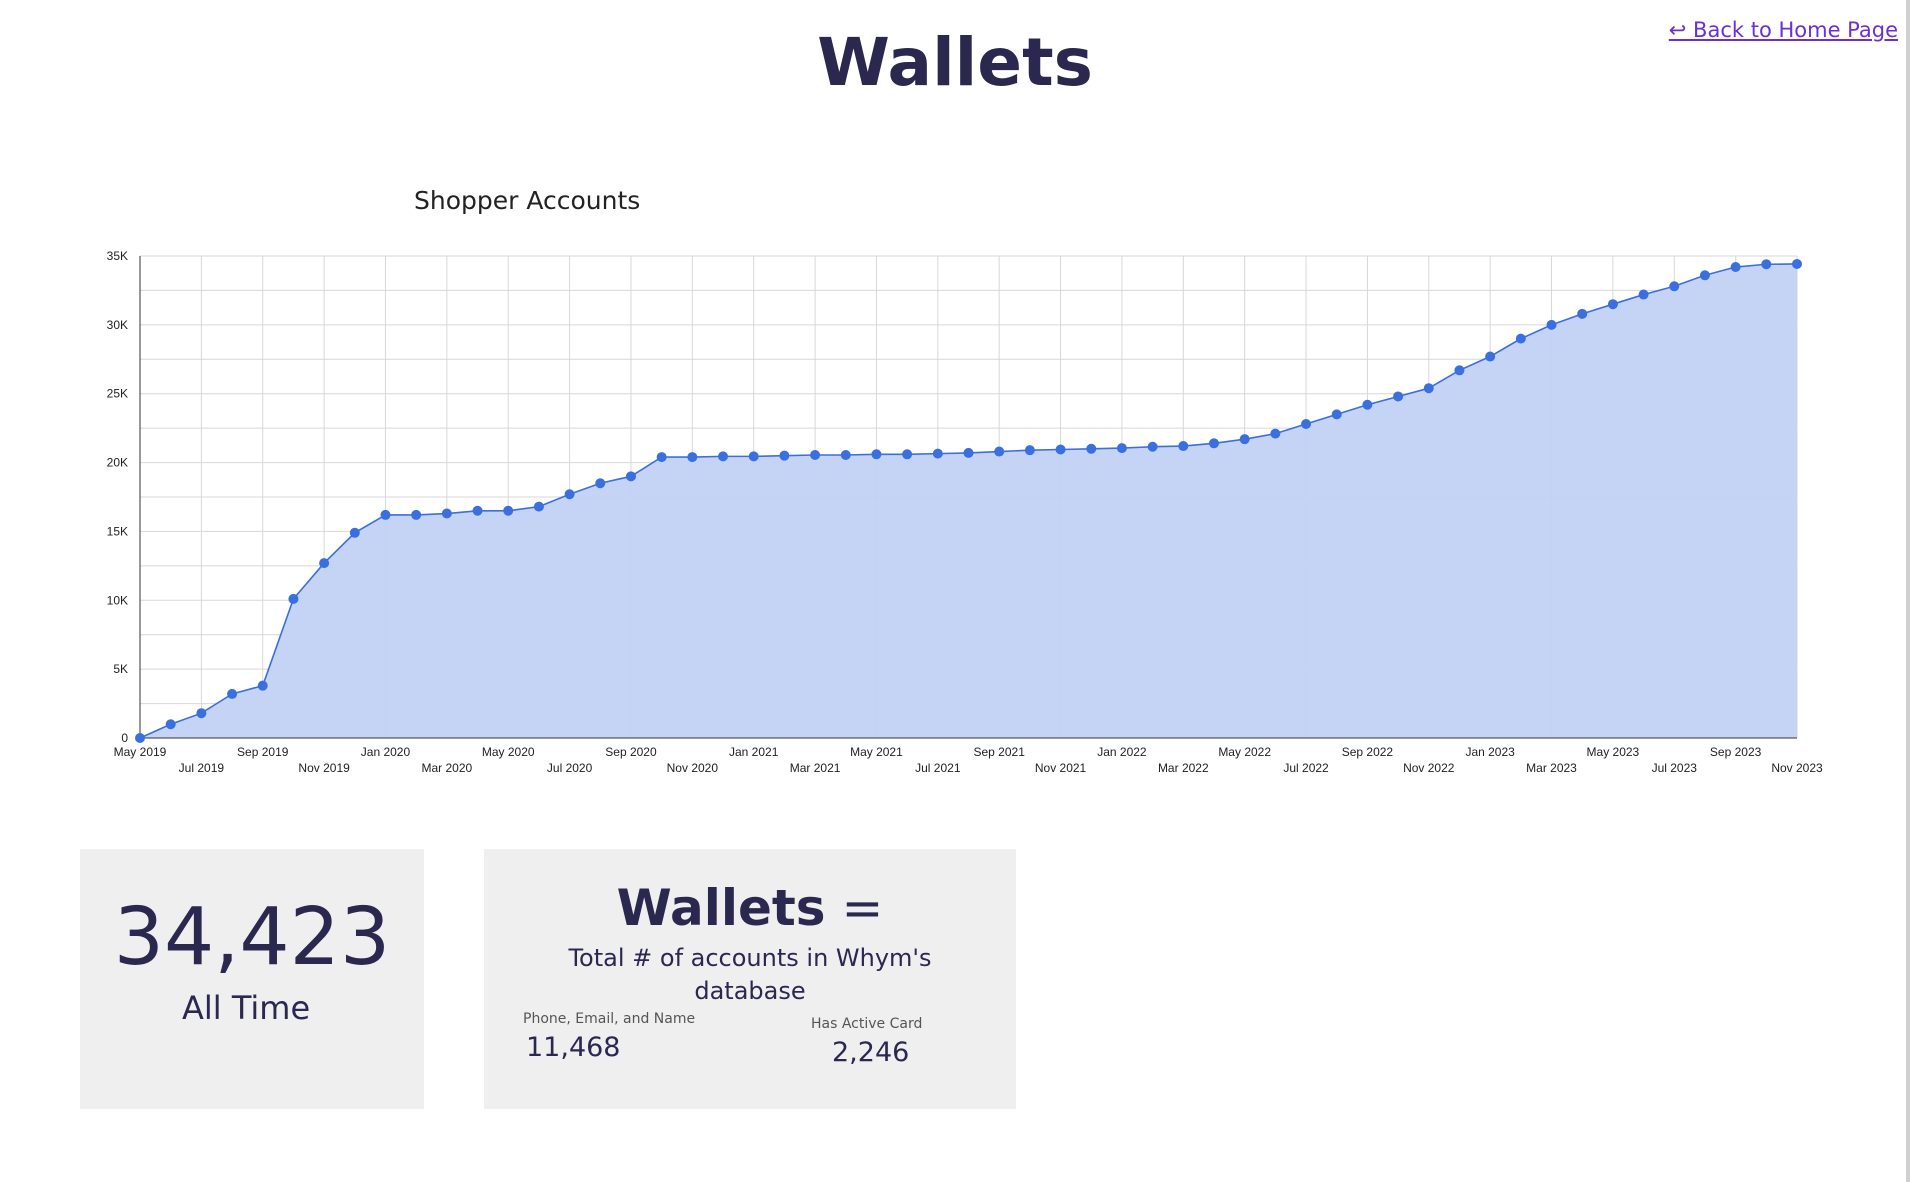 This screenshot has width=1910, height=1182. I want to click on page-title: Wallets, so click(955, 62).